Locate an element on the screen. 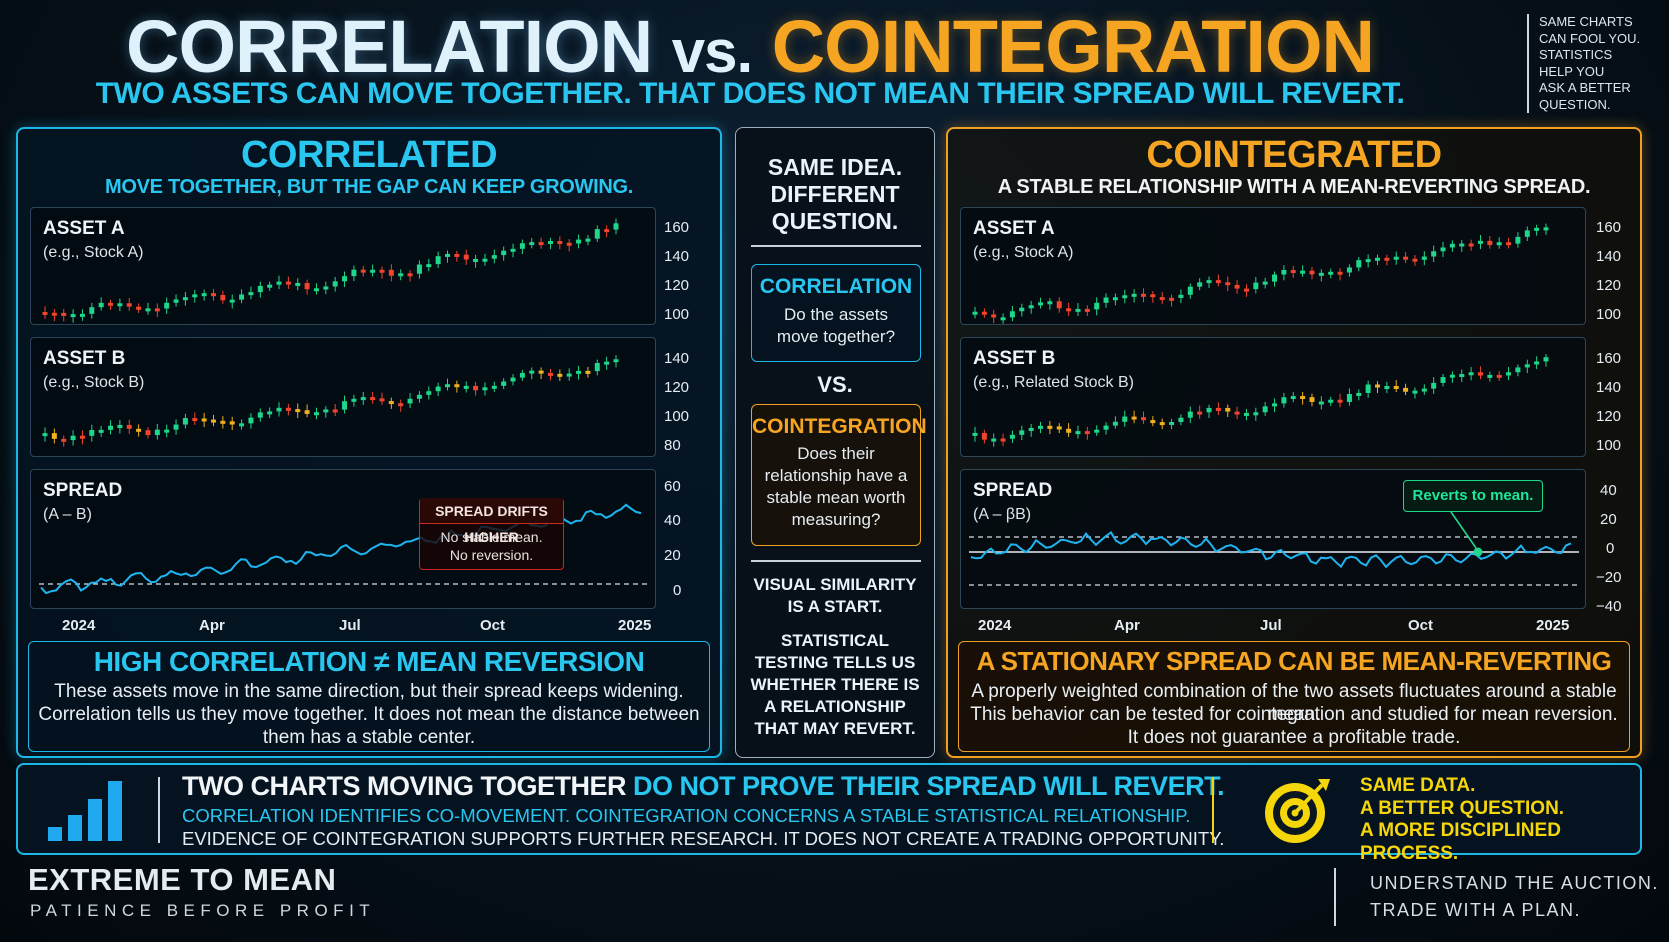  asset-a-candles is located at coordinates (330, 270).